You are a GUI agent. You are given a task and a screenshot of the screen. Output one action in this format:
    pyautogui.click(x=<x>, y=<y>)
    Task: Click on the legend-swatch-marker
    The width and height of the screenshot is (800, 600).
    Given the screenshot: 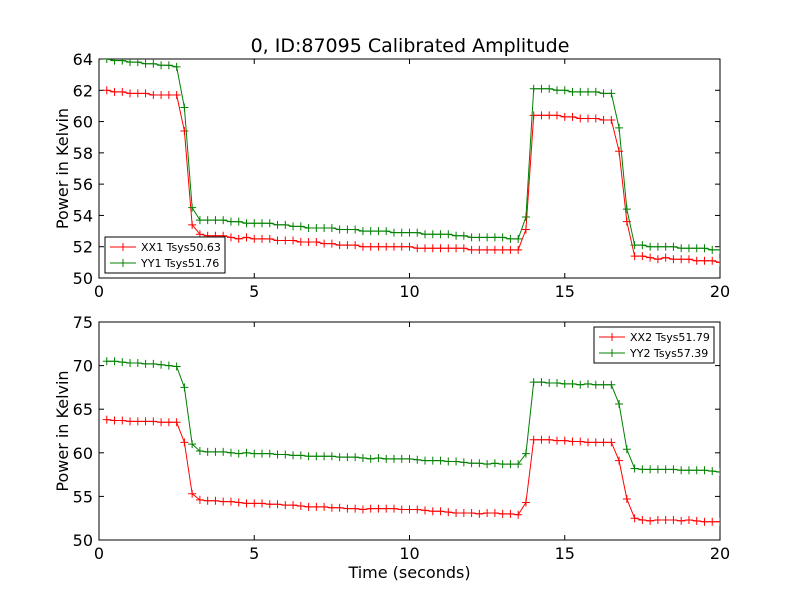 What is the action you would take?
    pyautogui.click(x=123, y=247)
    